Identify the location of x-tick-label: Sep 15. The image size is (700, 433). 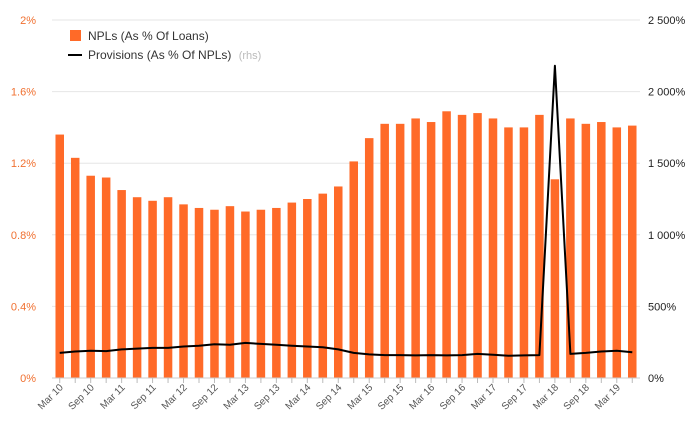
(391, 397).